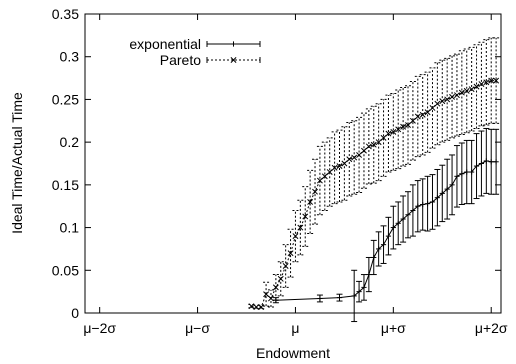 This screenshot has height=364, width=516. Describe the element at coordinates (65, 99) in the screenshot. I see `y-tick-label: 0.25` at that location.